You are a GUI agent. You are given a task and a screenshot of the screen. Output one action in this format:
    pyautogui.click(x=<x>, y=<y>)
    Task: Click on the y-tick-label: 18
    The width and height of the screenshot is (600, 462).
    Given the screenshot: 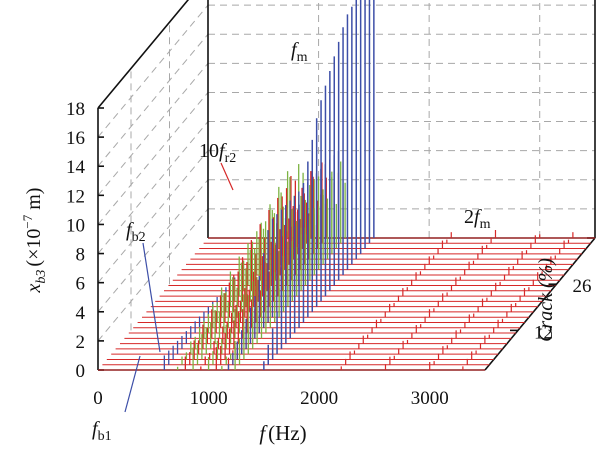 What is the action you would take?
    pyautogui.click(x=75, y=109)
    